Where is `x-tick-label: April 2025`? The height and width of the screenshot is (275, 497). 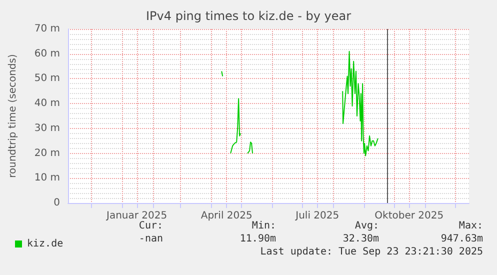
x-tick-label: April 2025 is located at coordinates (226, 216).